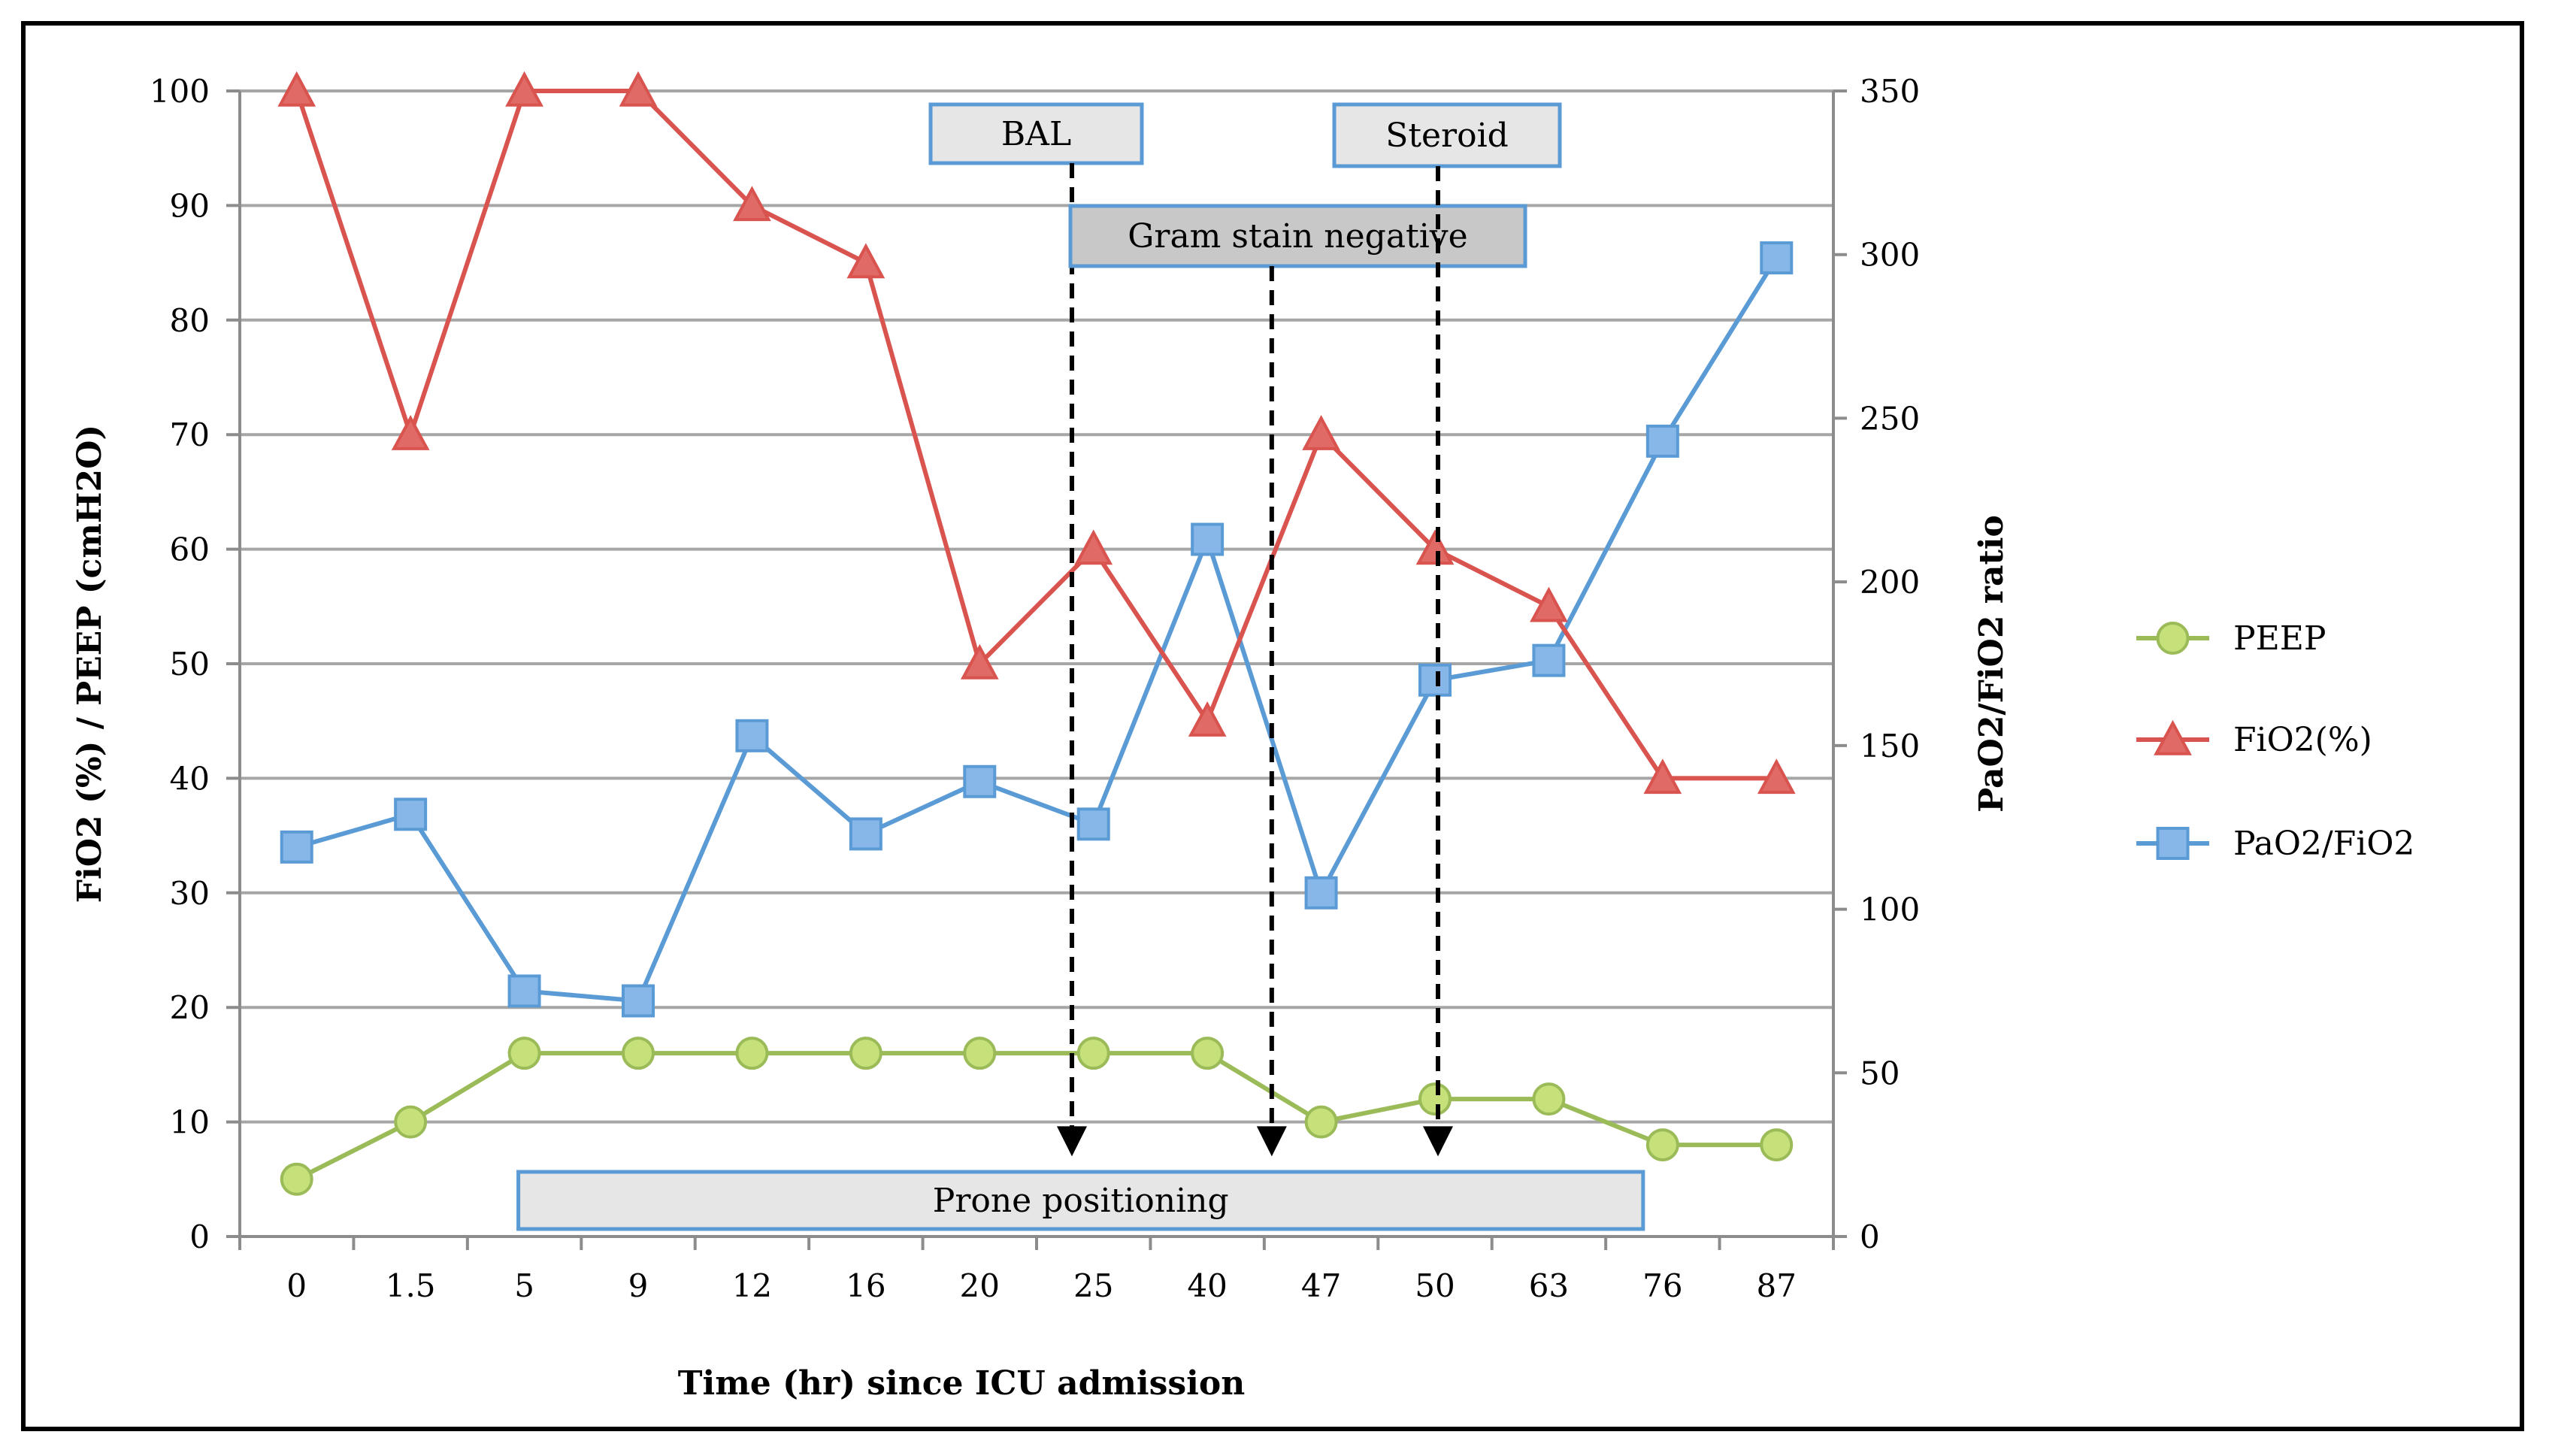 The image size is (2549, 1456). Describe the element at coordinates (2302, 740) in the screenshot. I see `legend-label-fio2-: FiO2(%)` at that location.